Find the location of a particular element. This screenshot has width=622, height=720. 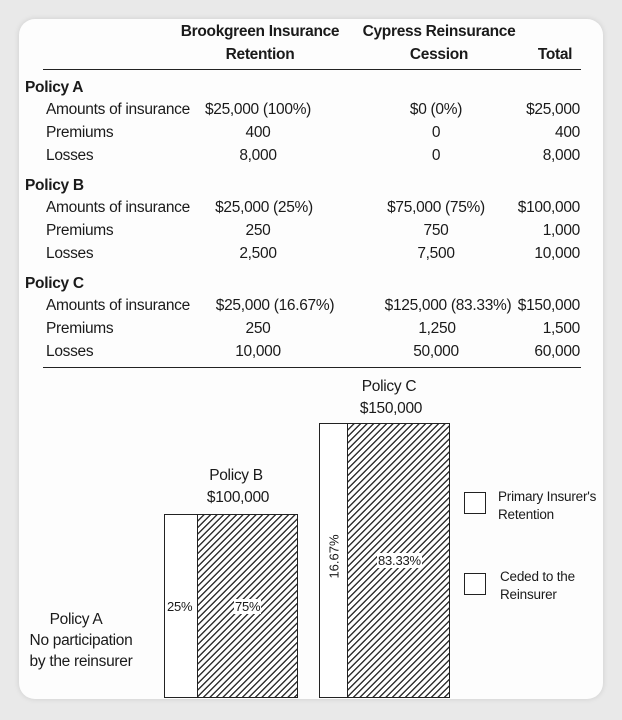

legend-ceded-line2: Reinsurer is located at coordinates (528, 594).